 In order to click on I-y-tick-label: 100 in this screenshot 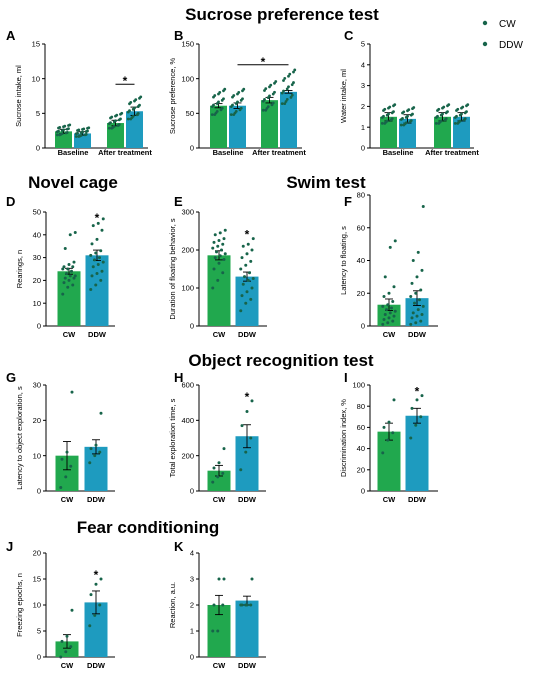, I will do `click(358, 385)`.